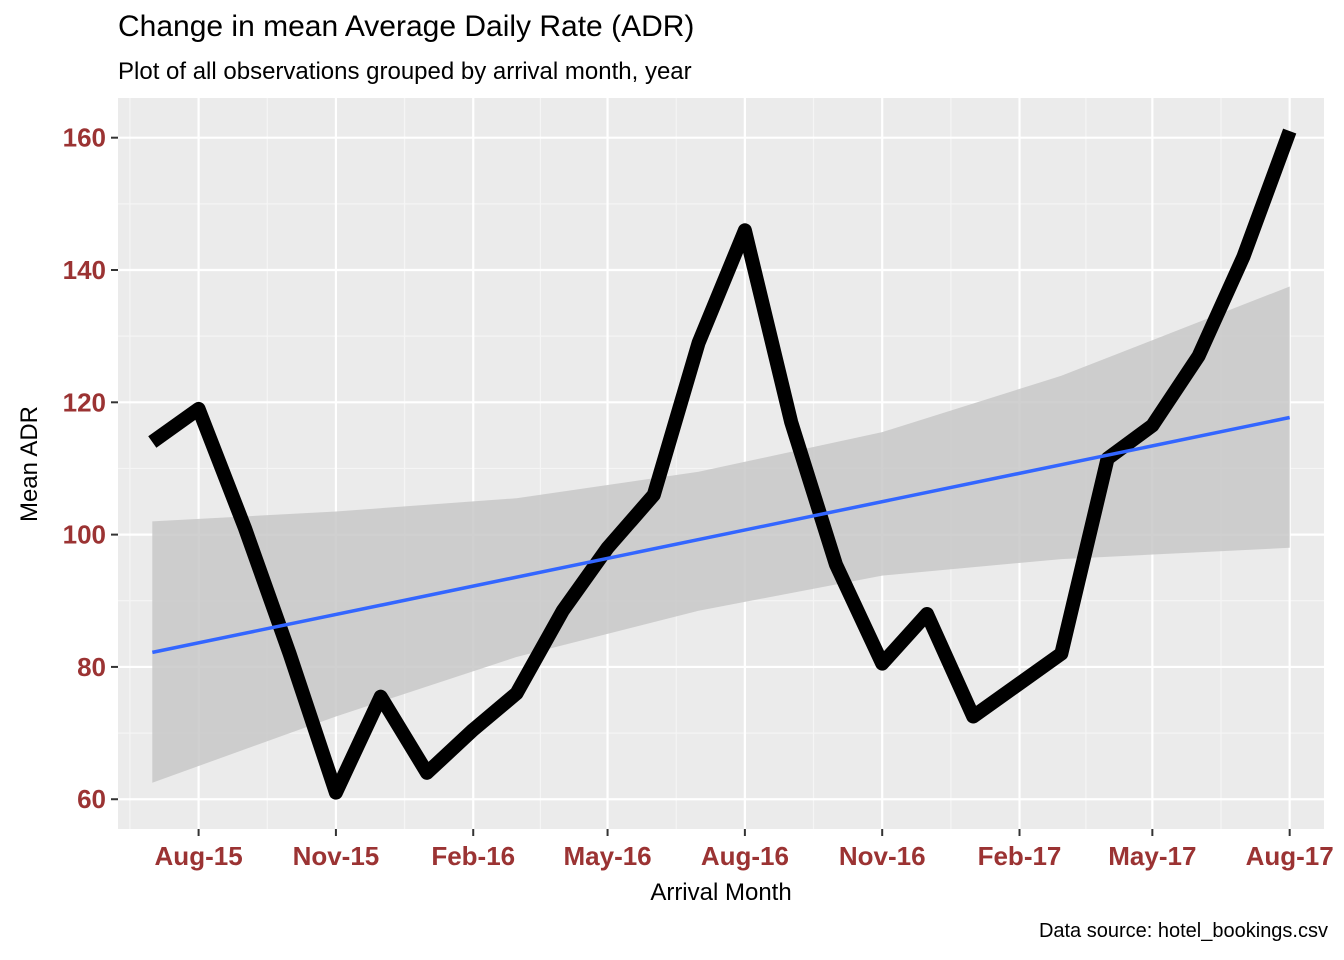 Image resolution: width=1344 pixels, height=960 pixels. Describe the element at coordinates (406, 26) in the screenshot. I see `chart-title: Change in mean Average Daily Rate (ADR)` at that location.